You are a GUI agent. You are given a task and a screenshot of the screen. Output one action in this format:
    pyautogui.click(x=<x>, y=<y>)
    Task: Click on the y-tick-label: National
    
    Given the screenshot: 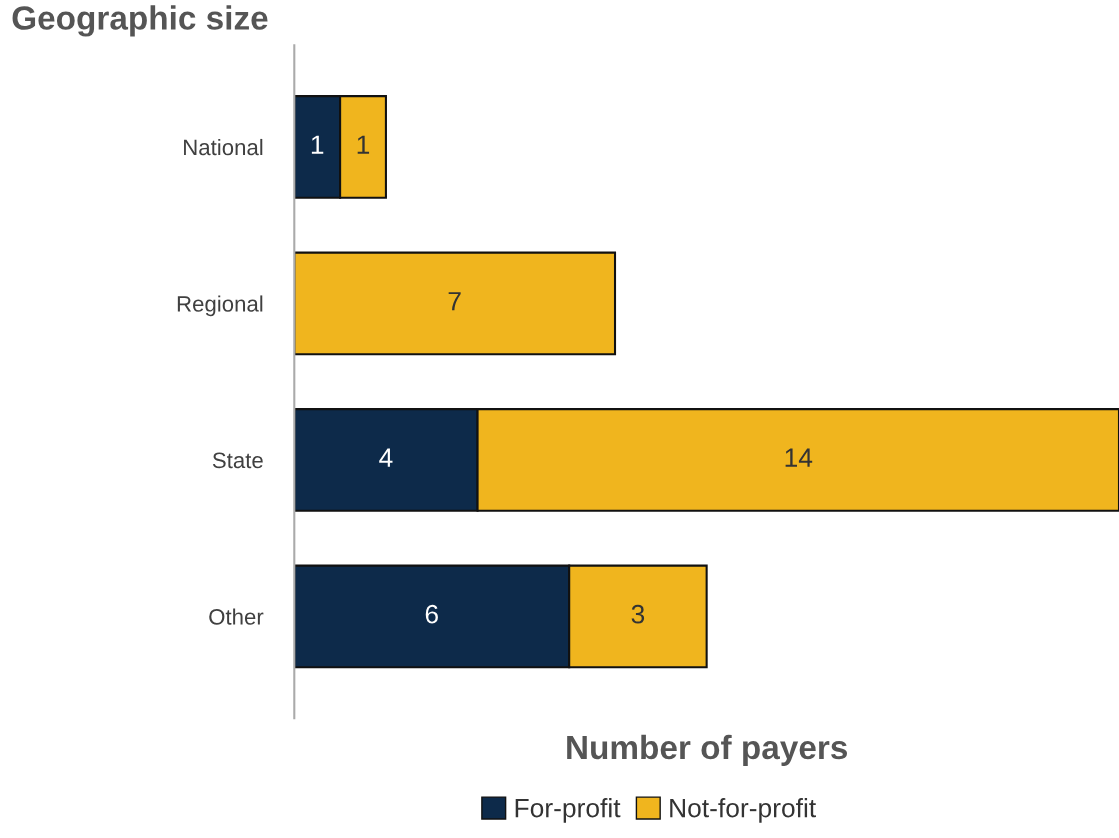 What is the action you would take?
    pyautogui.click(x=223, y=147)
    